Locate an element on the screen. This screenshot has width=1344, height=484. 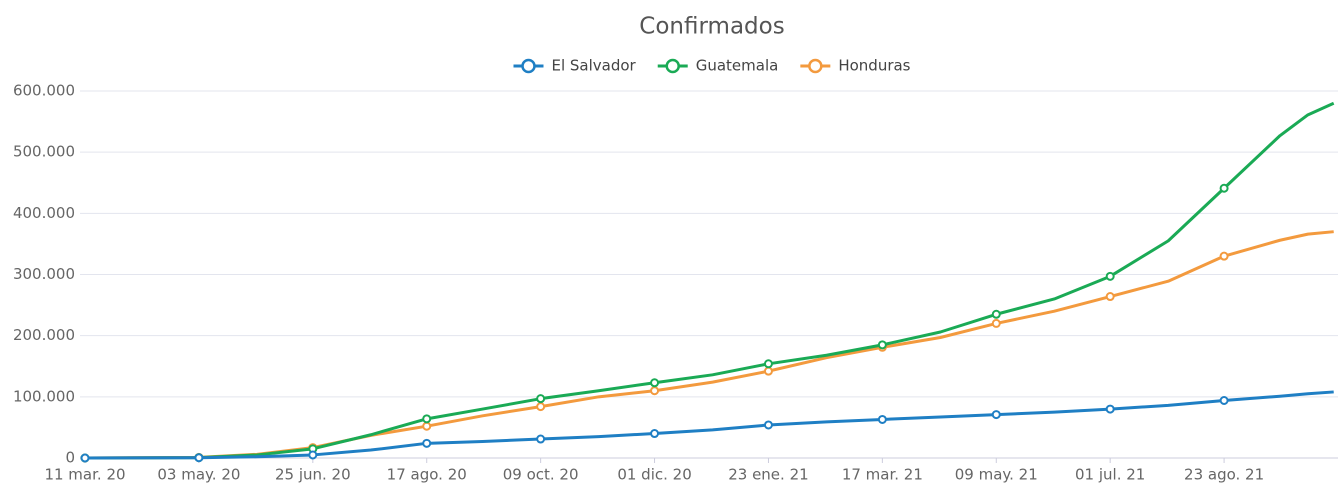
y-tick-label: 0 is located at coordinates (70, 458).